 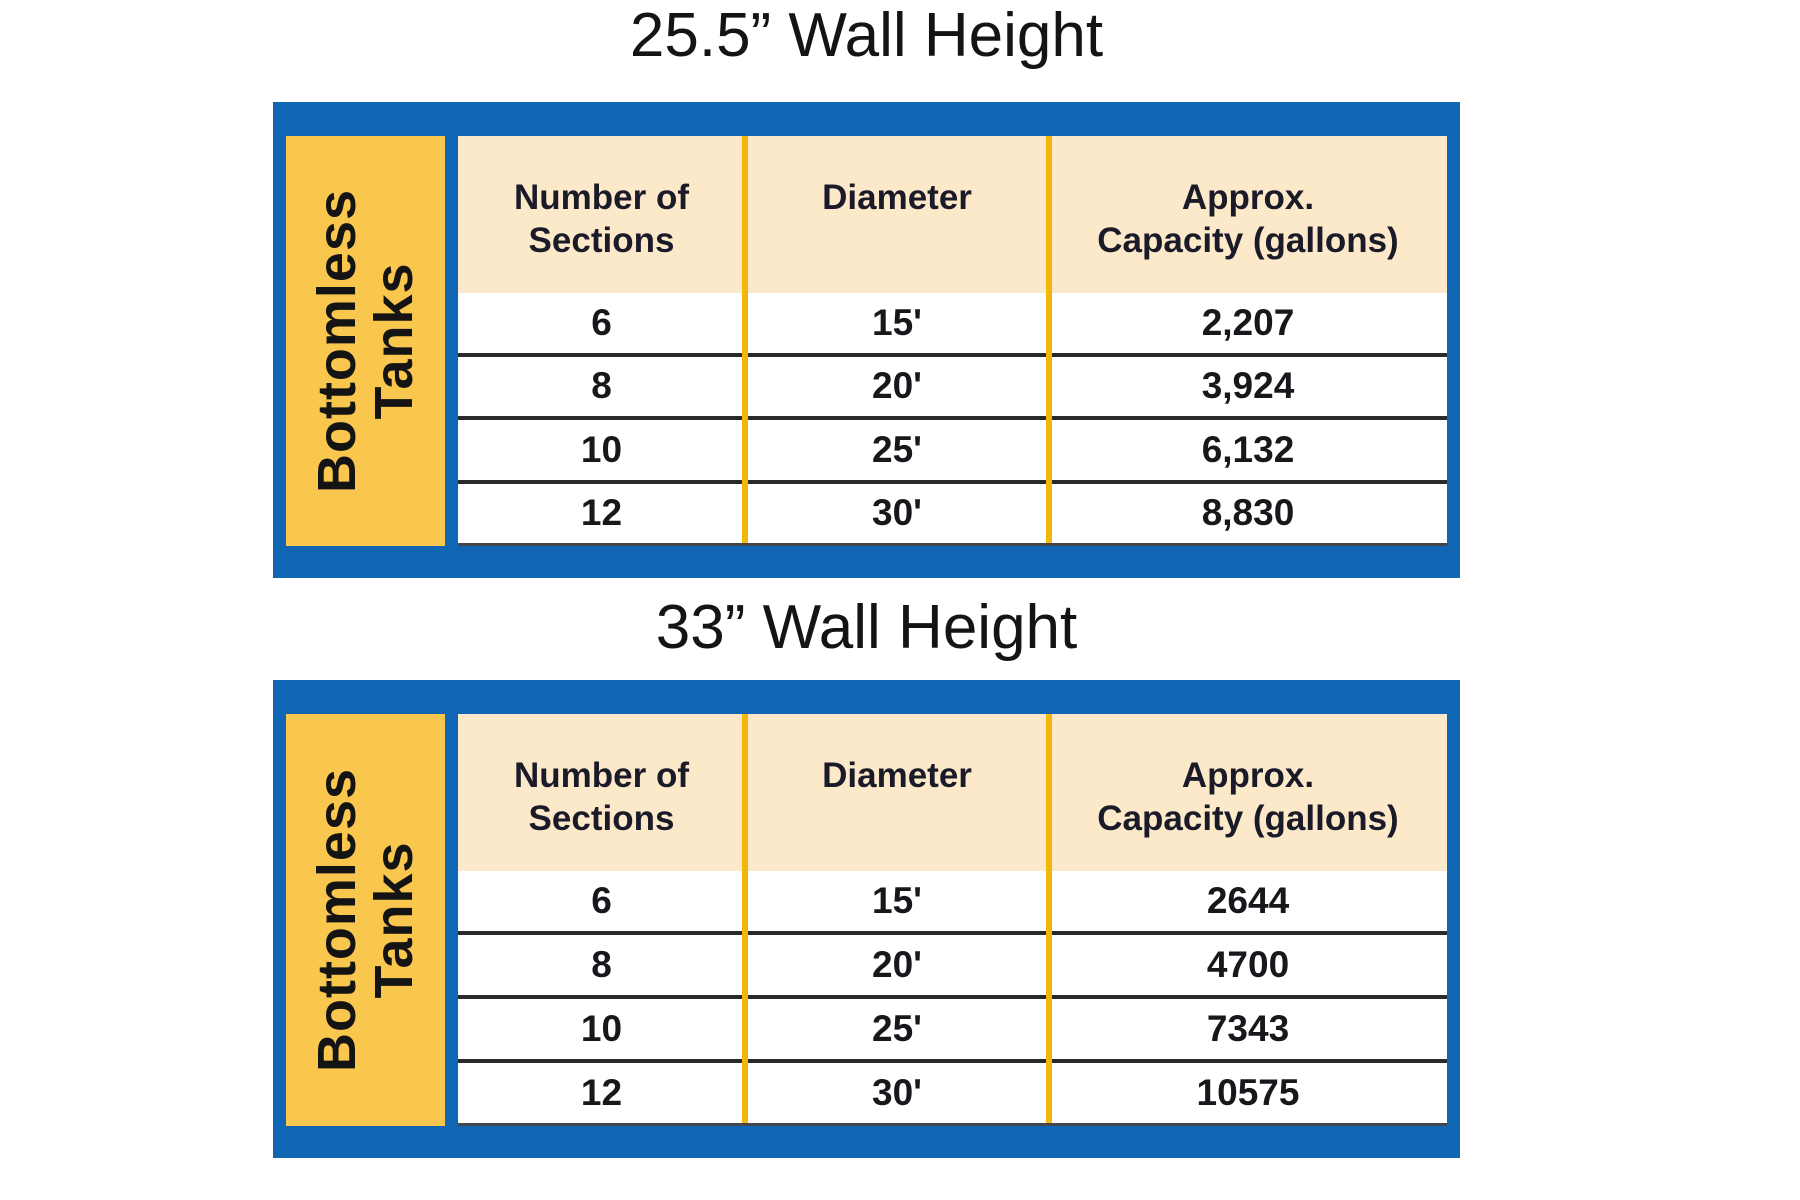 What do you see at coordinates (1248, 1092) in the screenshot?
I see `cell-capacity: 10575` at bounding box center [1248, 1092].